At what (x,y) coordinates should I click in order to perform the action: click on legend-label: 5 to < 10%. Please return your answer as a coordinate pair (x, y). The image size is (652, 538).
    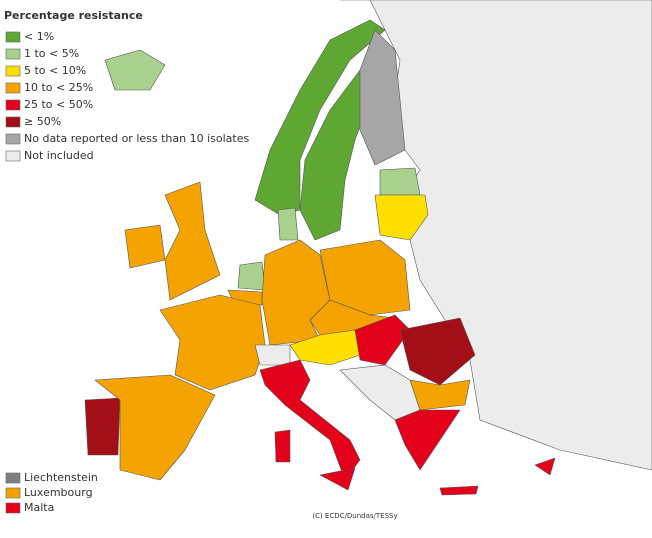
    Looking at the image, I should click on (55, 70).